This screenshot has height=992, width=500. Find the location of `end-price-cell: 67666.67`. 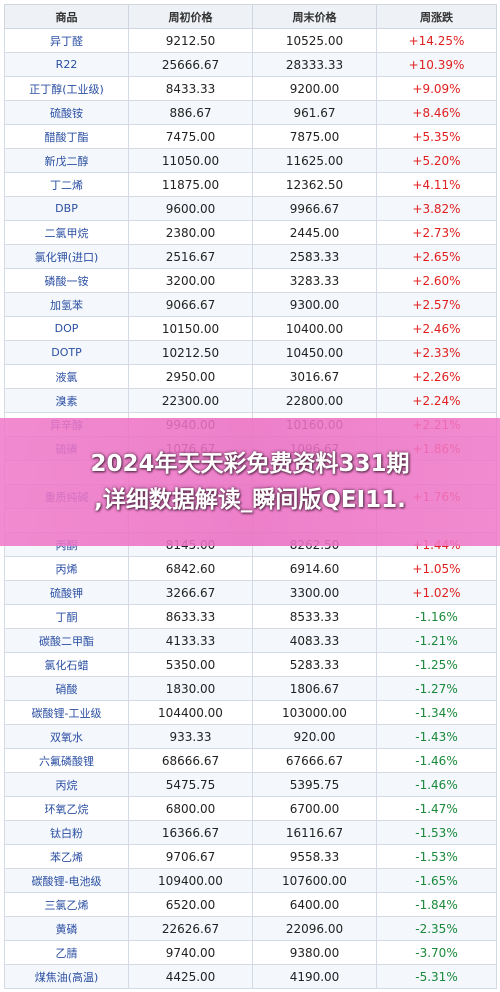

end-price-cell: 67666.67 is located at coordinates (314, 760).